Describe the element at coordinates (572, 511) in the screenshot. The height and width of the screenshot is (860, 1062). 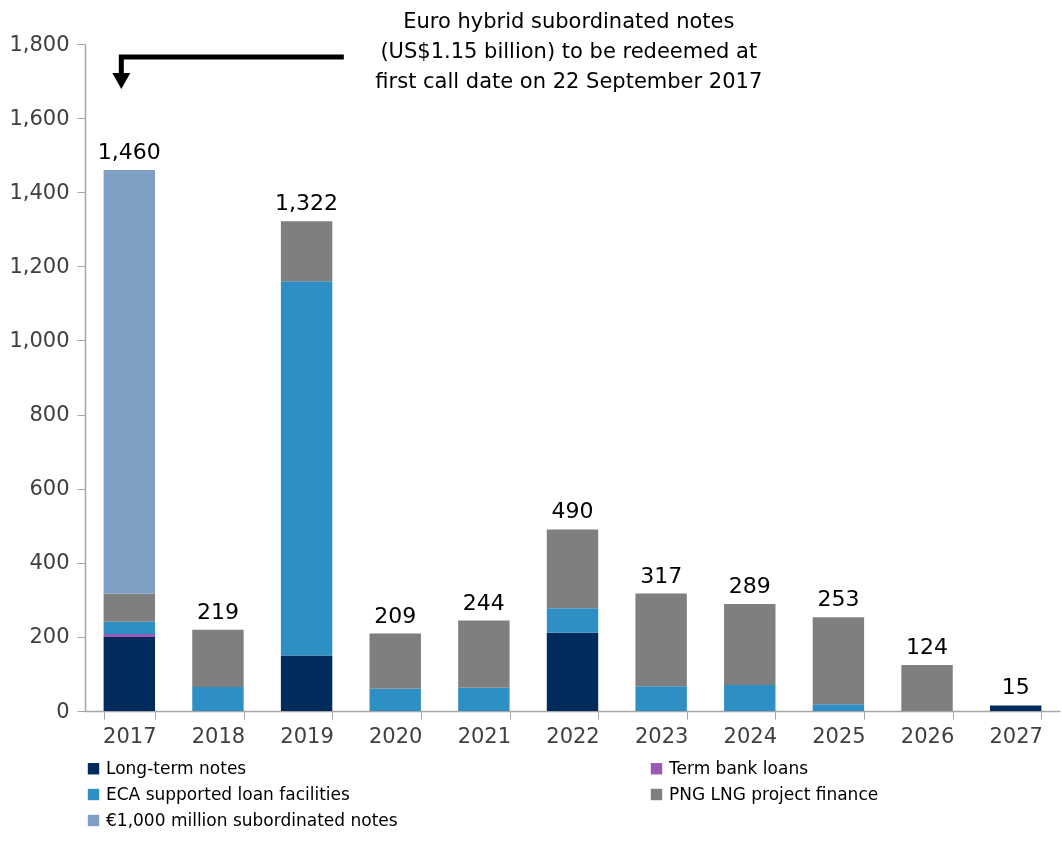
I see `total-label: 490` at that location.